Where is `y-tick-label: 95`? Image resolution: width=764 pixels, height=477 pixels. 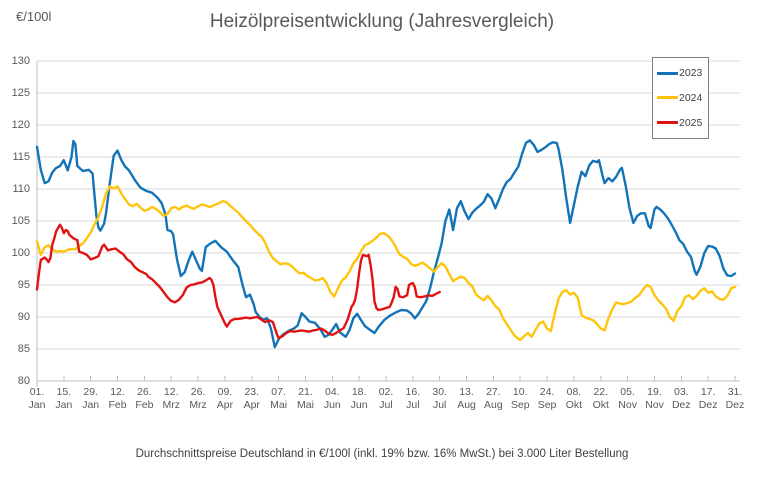
y-tick-label: 95 is located at coordinates (23, 285).